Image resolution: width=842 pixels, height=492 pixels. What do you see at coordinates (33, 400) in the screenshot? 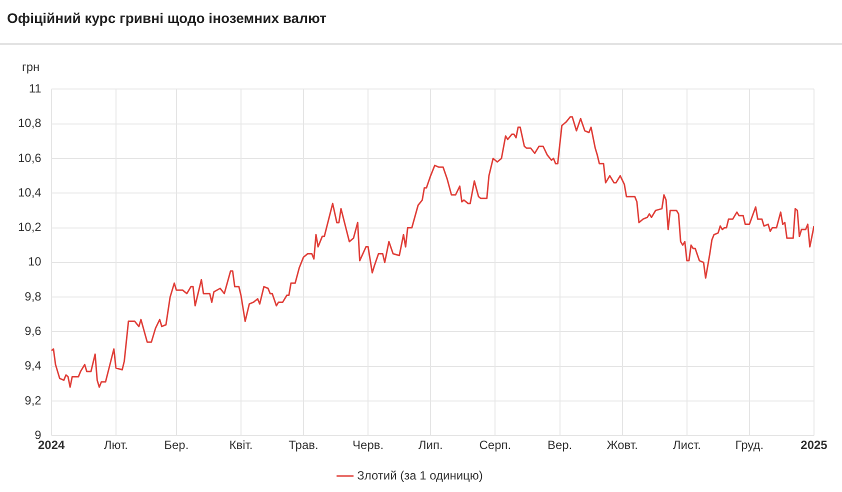
I see `y-tick-label: 9,2` at bounding box center [33, 400].